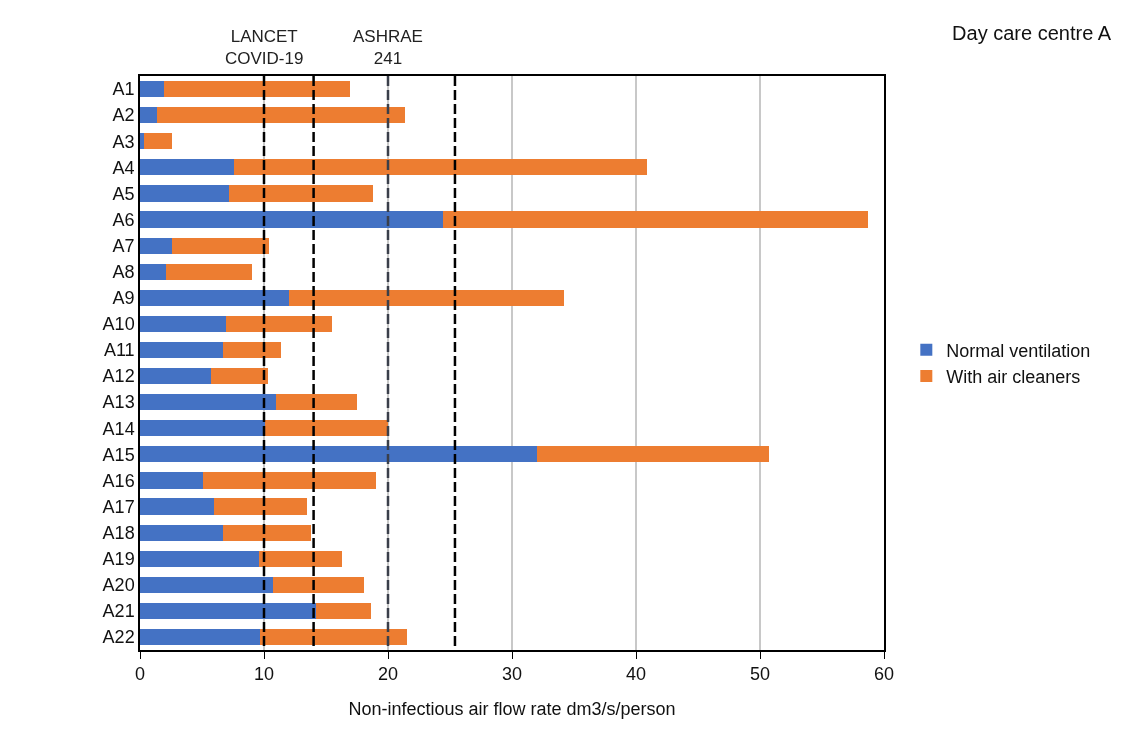  What do you see at coordinates (118, 585) in the screenshot?
I see `y-tick-label: A20` at bounding box center [118, 585].